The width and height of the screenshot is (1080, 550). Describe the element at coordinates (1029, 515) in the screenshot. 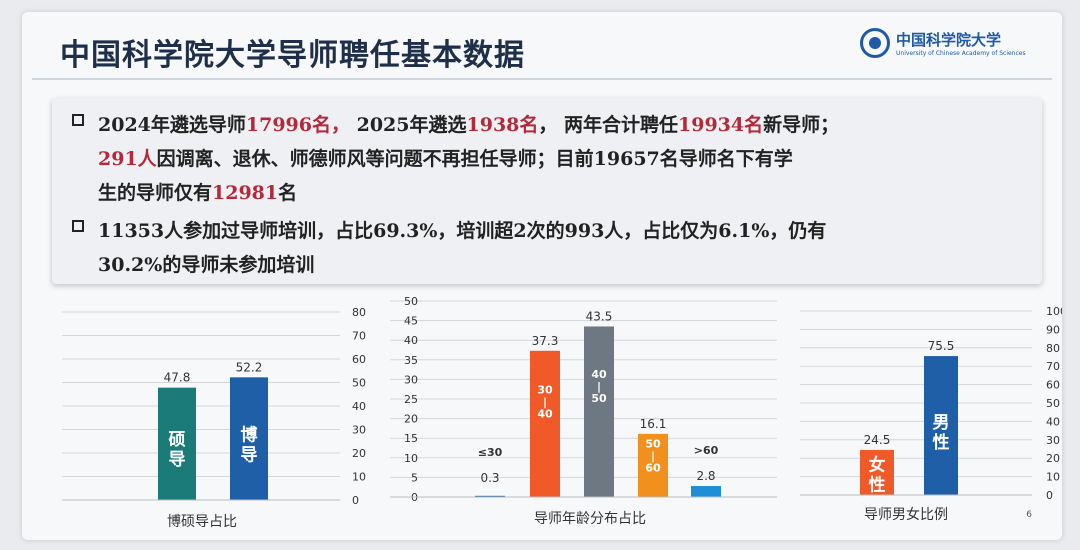

I see `page-number: 6` at that location.